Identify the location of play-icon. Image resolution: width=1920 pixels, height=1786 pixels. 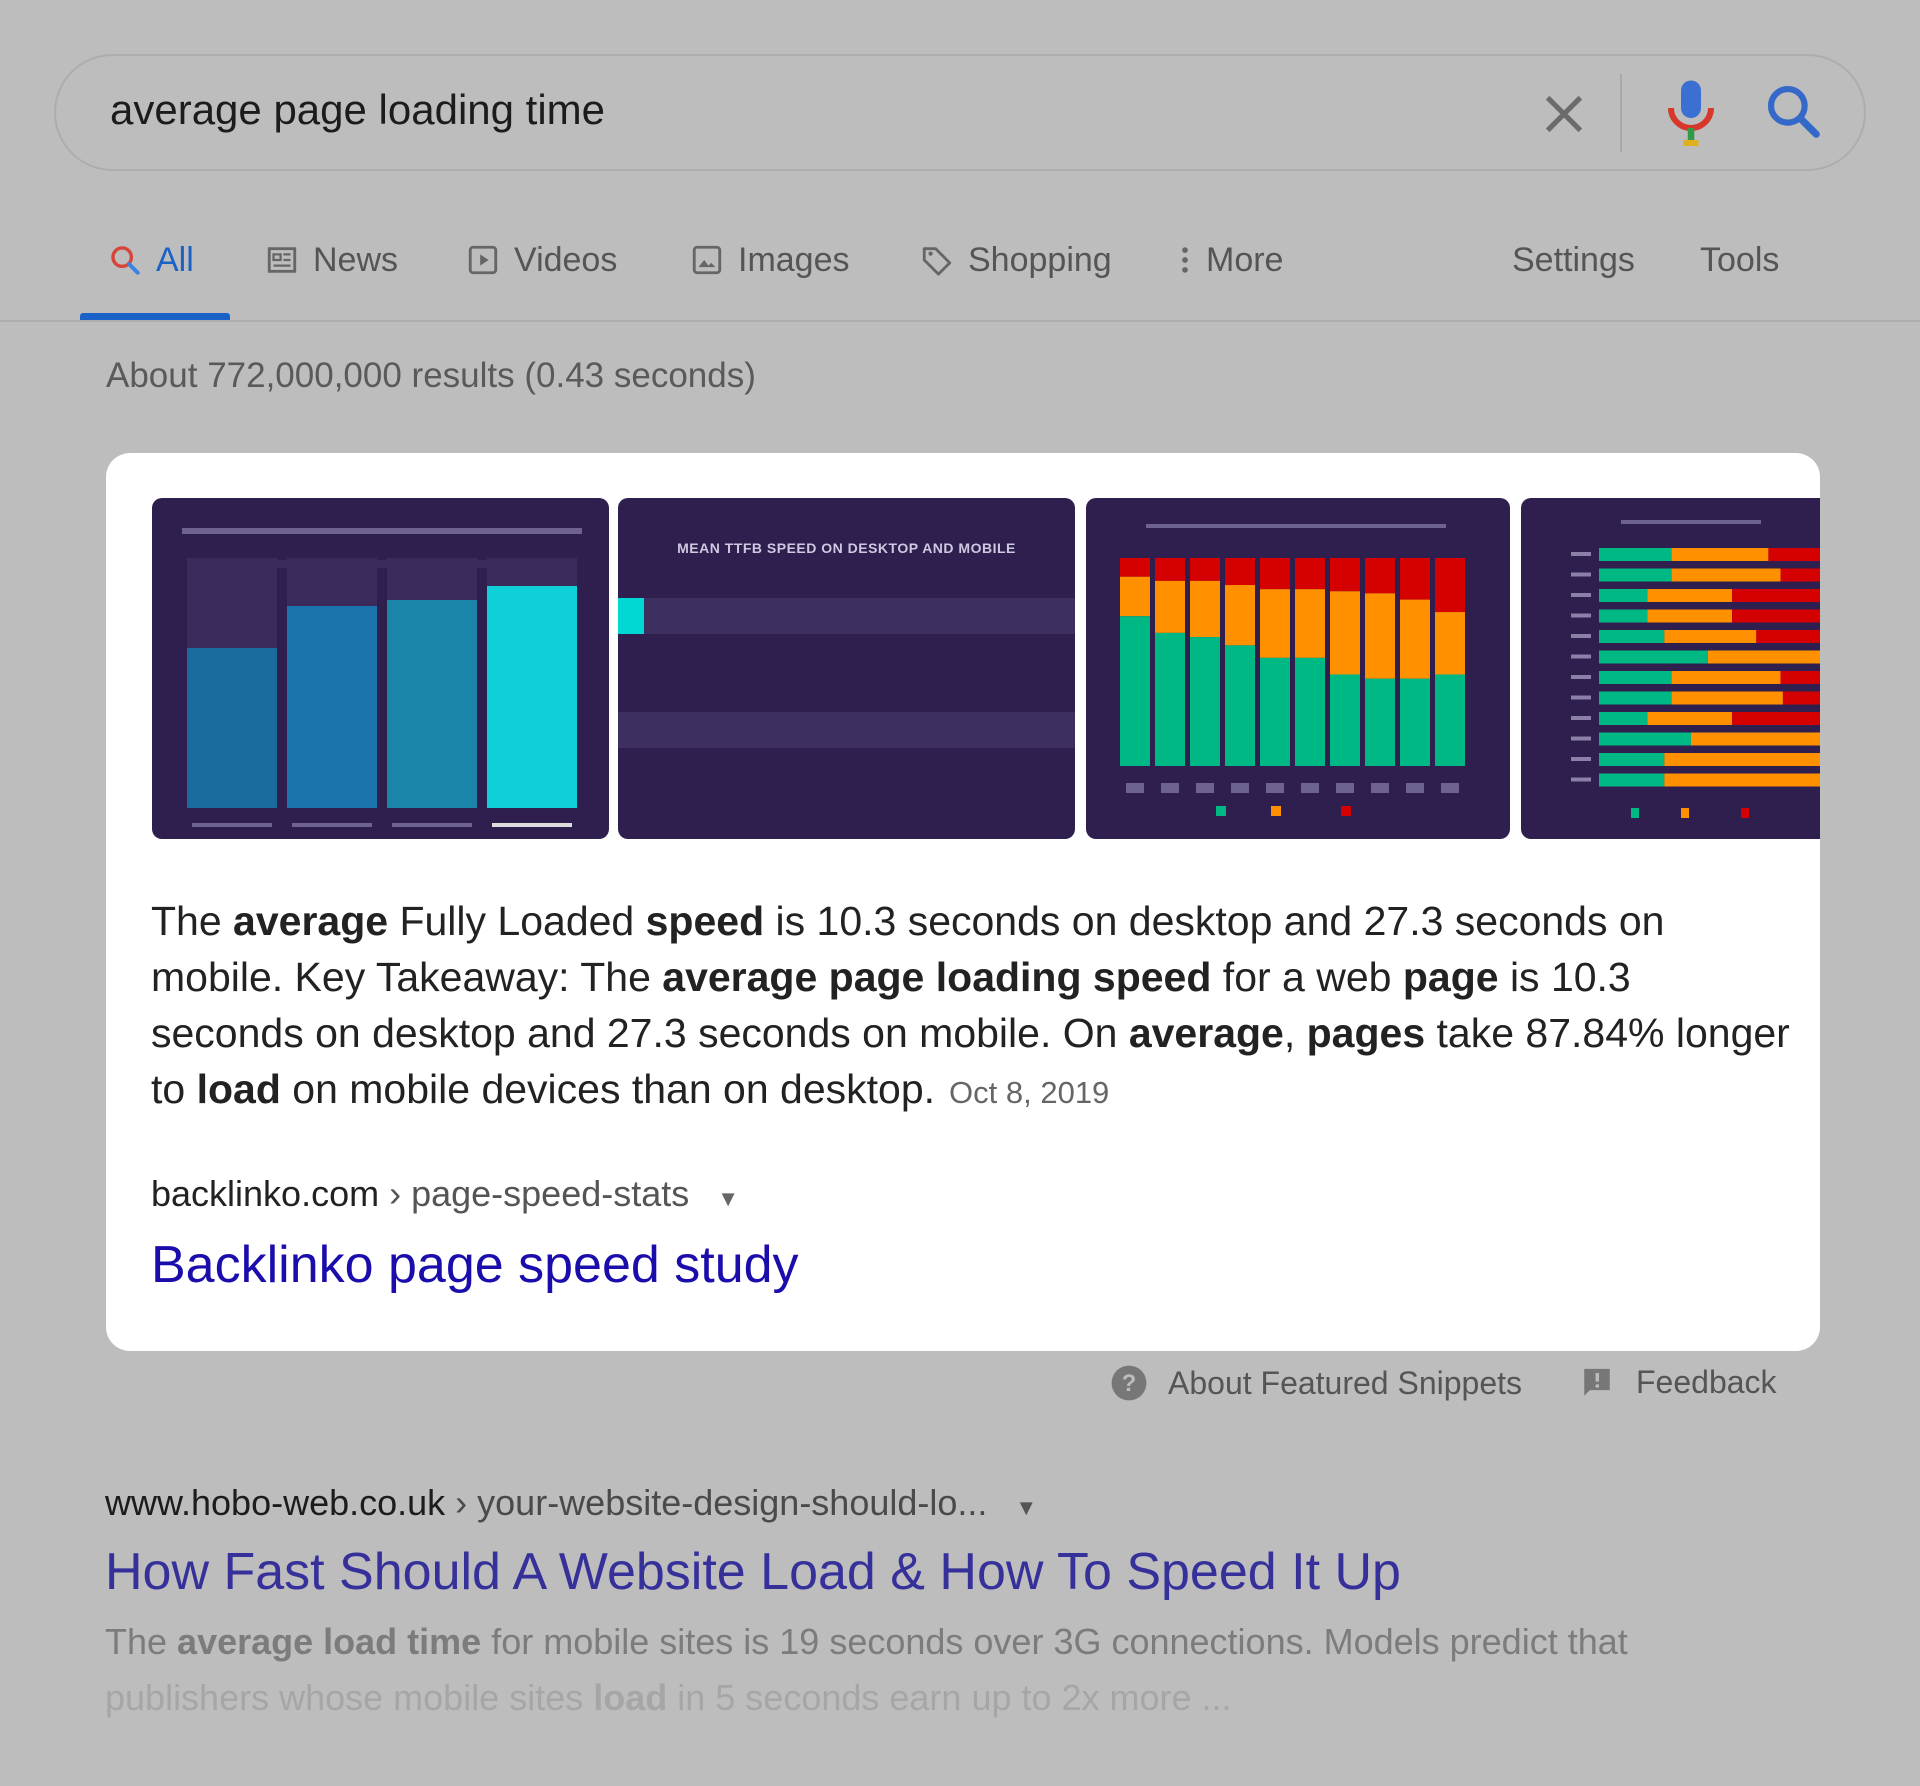
(483, 260).